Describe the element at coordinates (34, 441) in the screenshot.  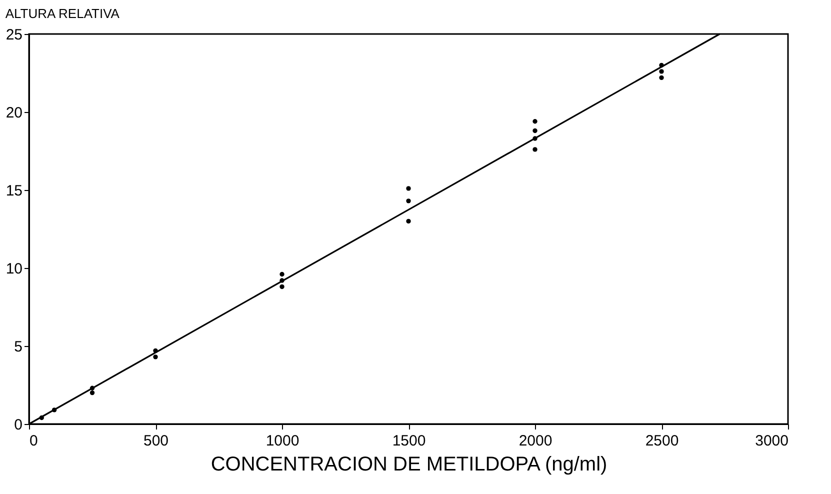
I see `x-tick-label: 0` at that location.